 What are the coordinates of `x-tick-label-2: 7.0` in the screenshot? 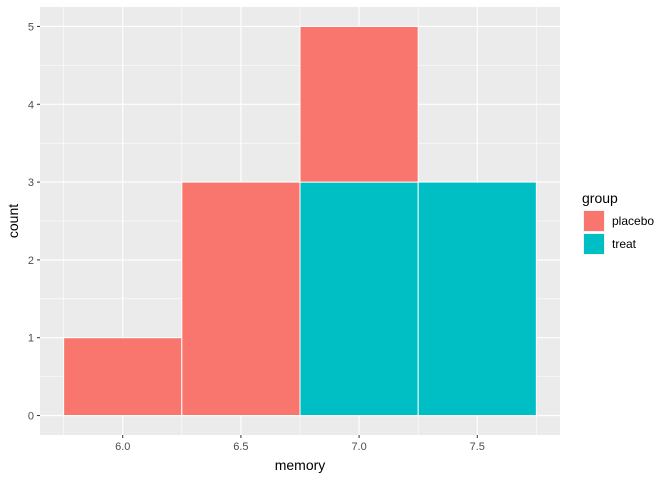 It's located at (358, 447).